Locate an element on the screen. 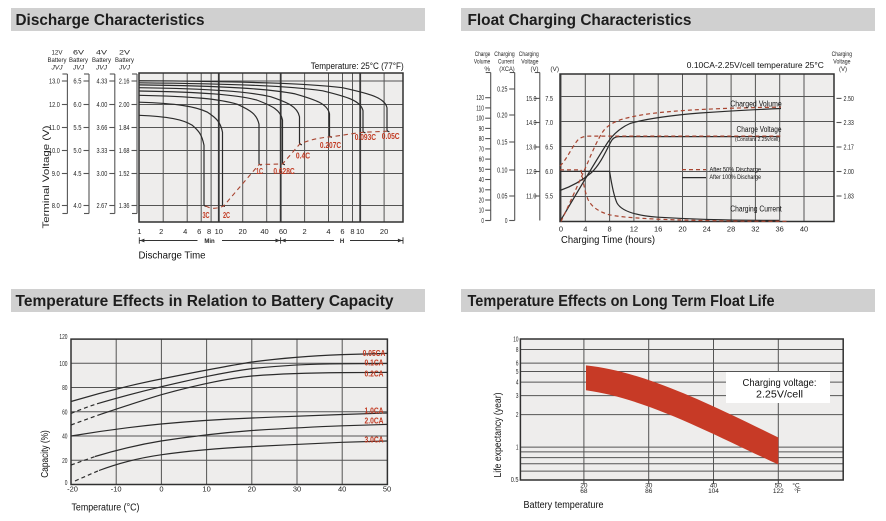 Image resolution: width=886 pixels, height=521 pixels. svg-text: 30 is located at coordinates (649, 486).